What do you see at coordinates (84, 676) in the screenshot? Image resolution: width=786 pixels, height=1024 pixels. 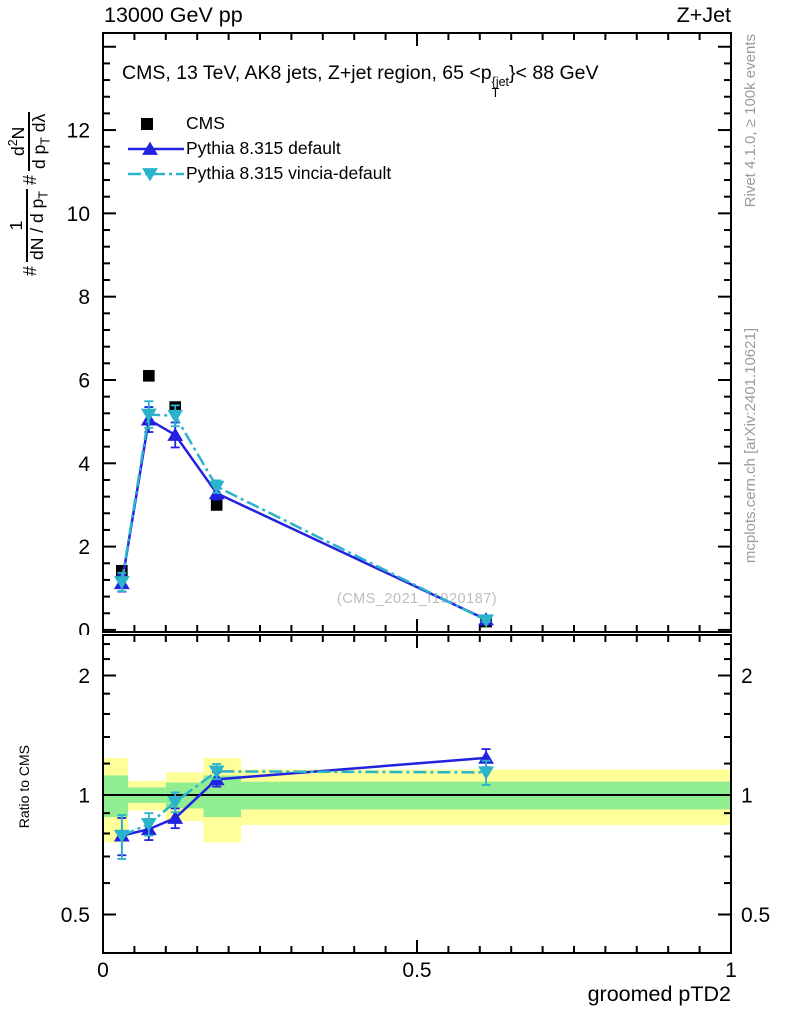 I see `ratio-y-tick-label-left: 2` at bounding box center [84, 676].